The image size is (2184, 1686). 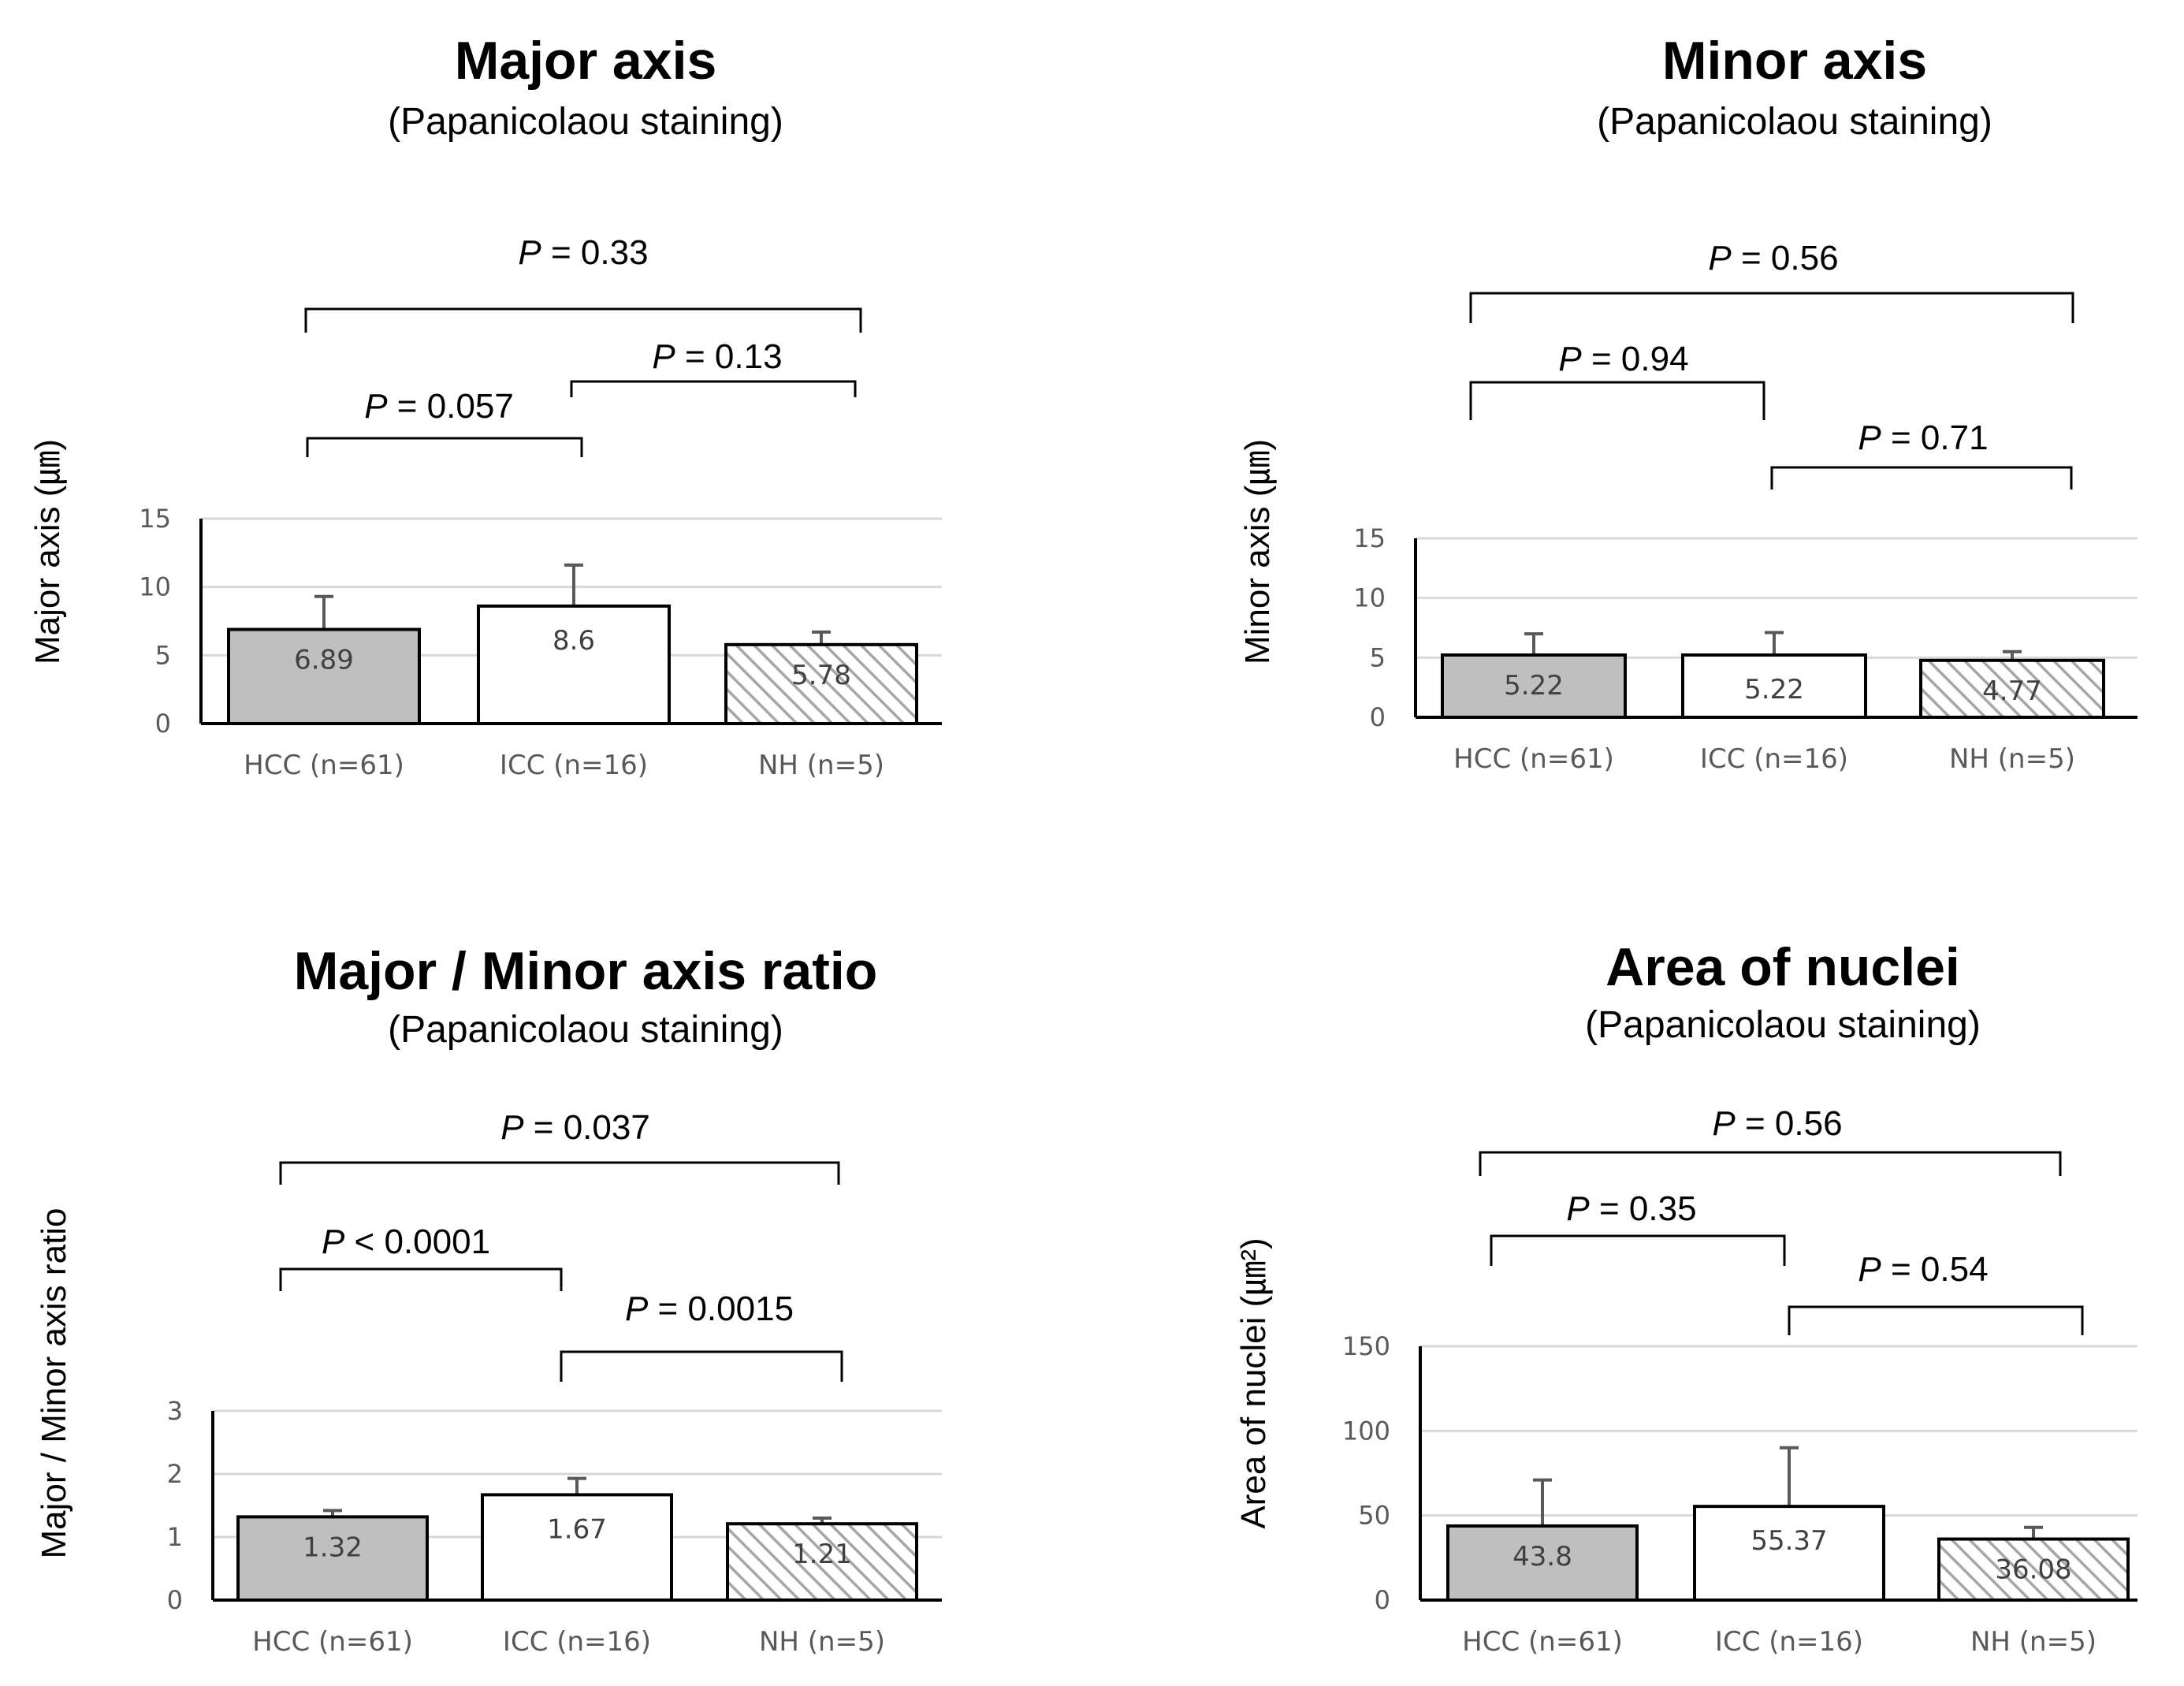 I want to click on minor-axis-hcc-category-label: HCC (n=61), so click(x=1533, y=759).